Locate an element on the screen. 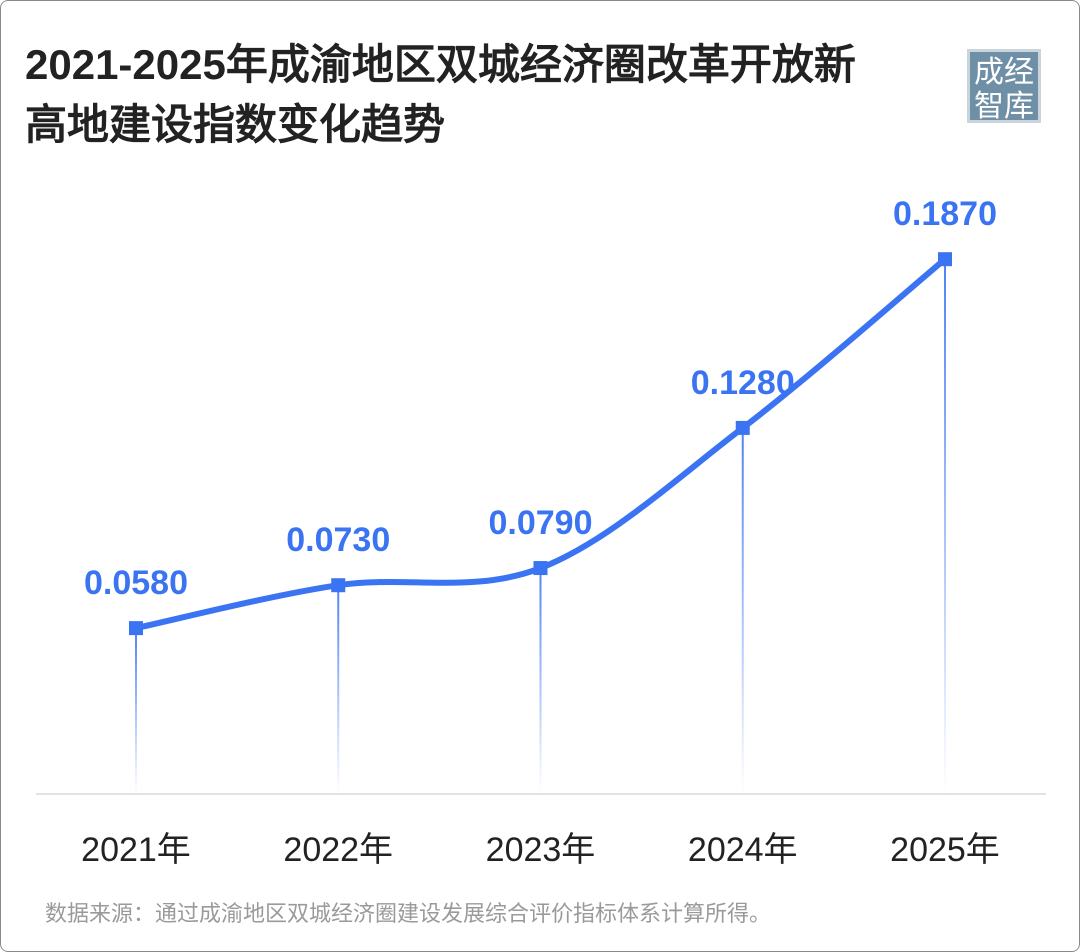 The height and width of the screenshot is (952, 1080). value-label: 0.1870 is located at coordinates (945, 214).